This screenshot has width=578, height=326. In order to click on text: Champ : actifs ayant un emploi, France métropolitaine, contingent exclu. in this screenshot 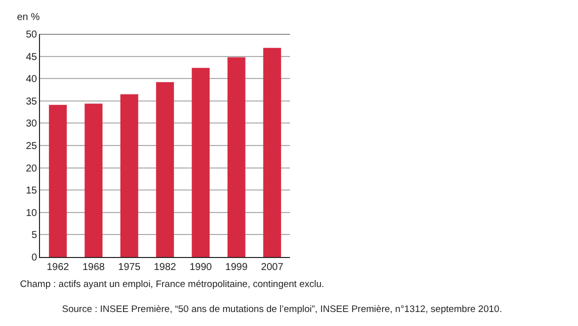, I will do `click(172, 284)`.